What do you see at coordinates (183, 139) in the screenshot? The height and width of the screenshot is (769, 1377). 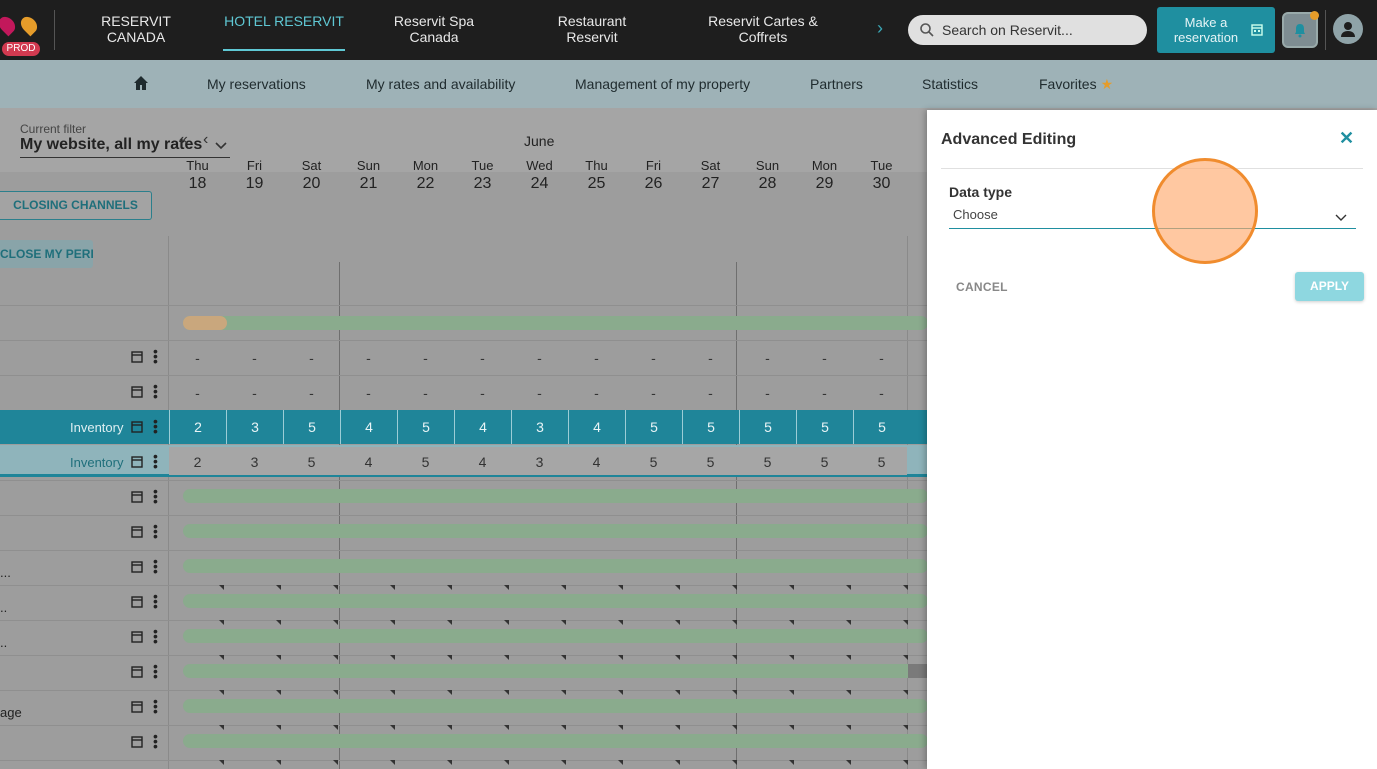 I see `double-chevron-left-icon: «` at bounding box center [183, 139].